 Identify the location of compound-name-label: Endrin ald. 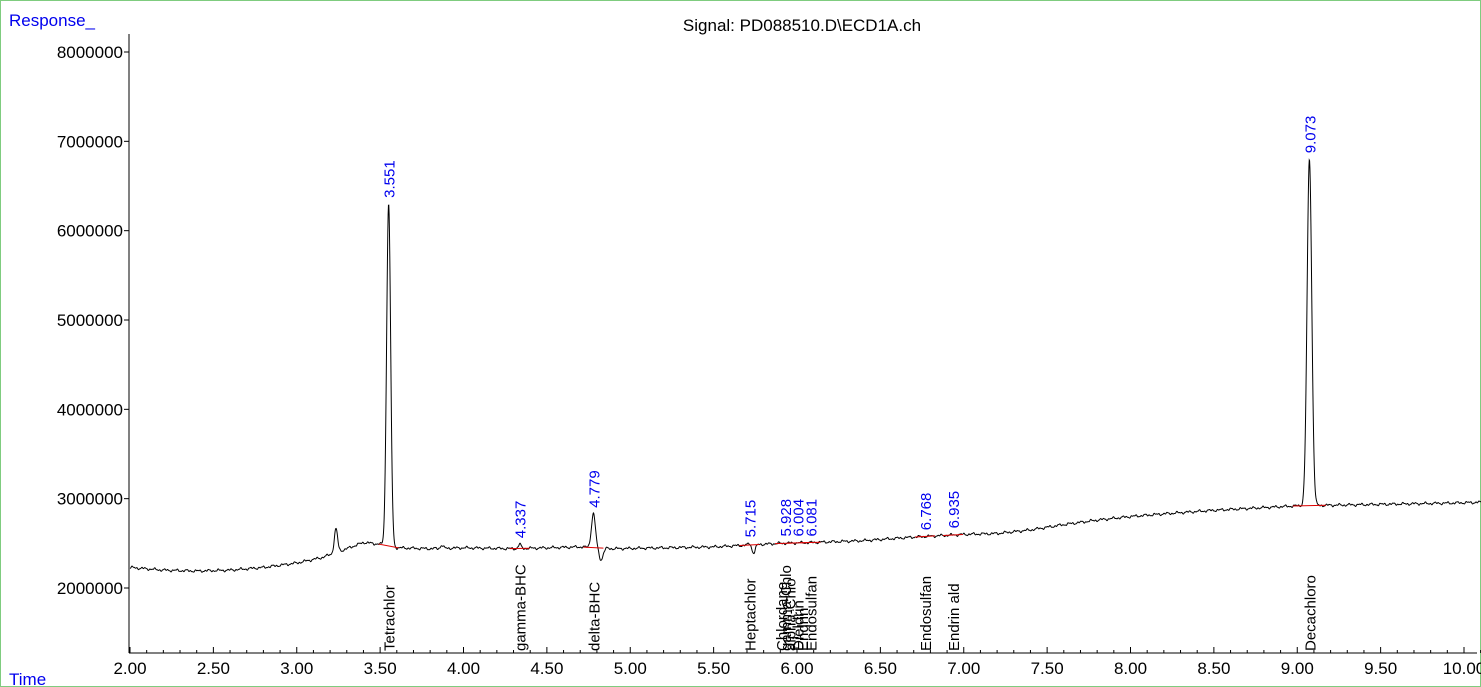
(954, 617).